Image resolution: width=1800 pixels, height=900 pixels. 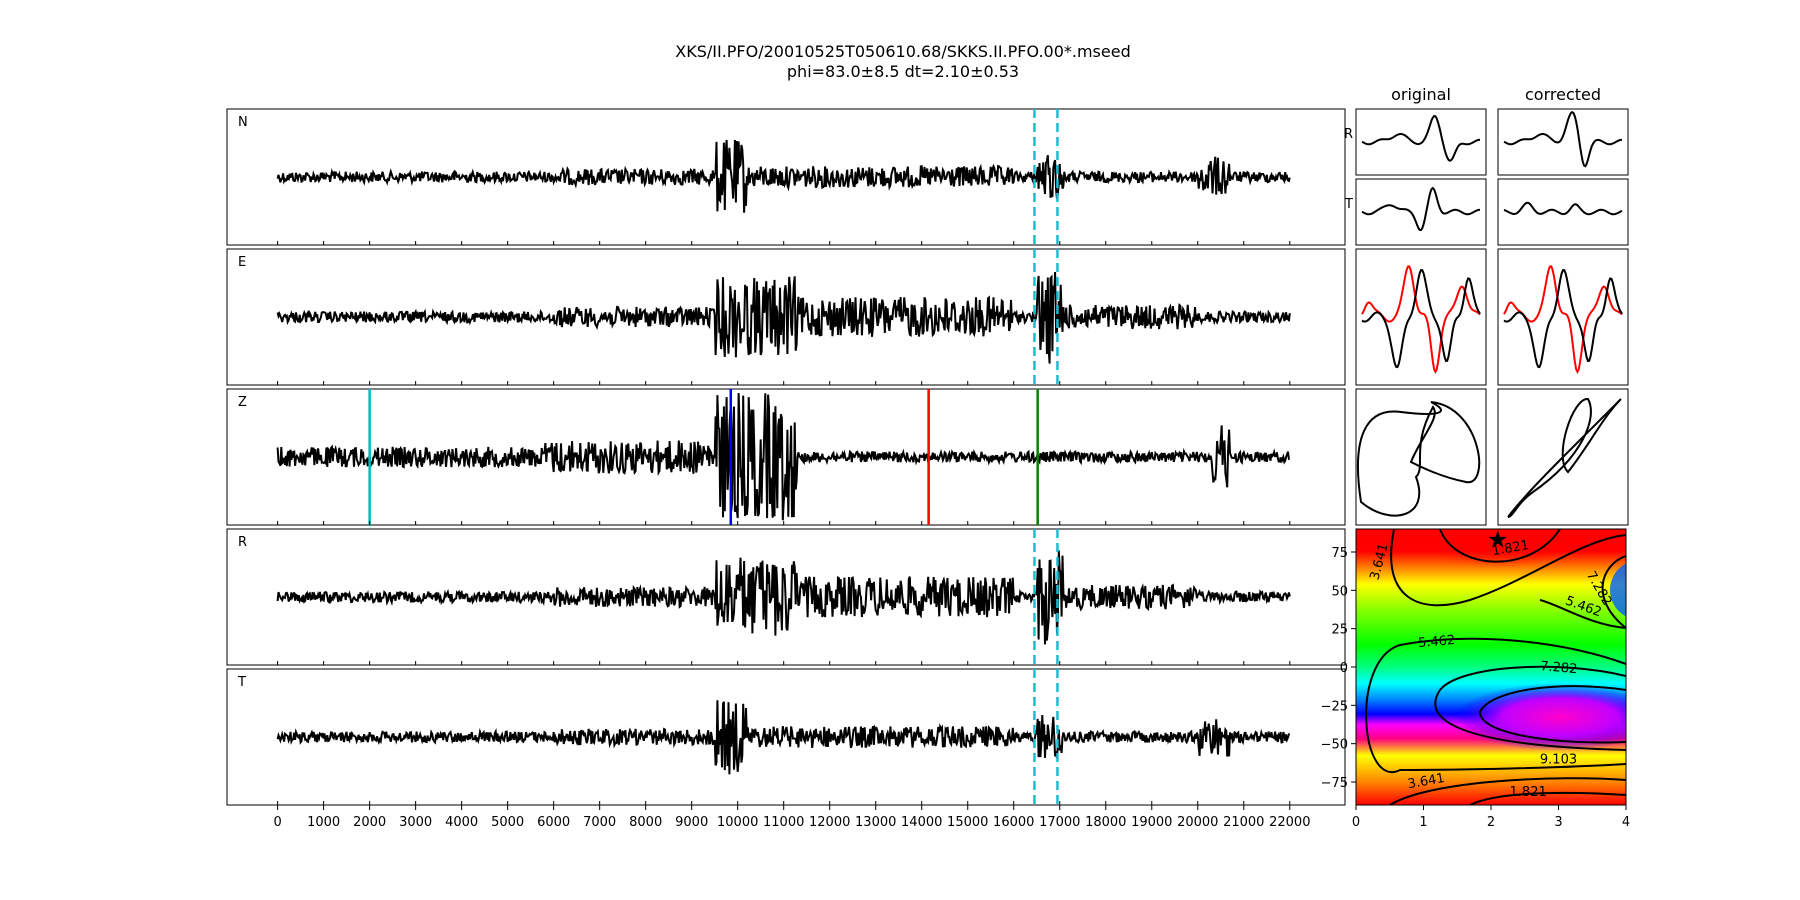 I want to click on heatmap-axes: 0 1 2 3 4 75 50 25 0 −25 −50 −75, so click(x=1476, y=688).